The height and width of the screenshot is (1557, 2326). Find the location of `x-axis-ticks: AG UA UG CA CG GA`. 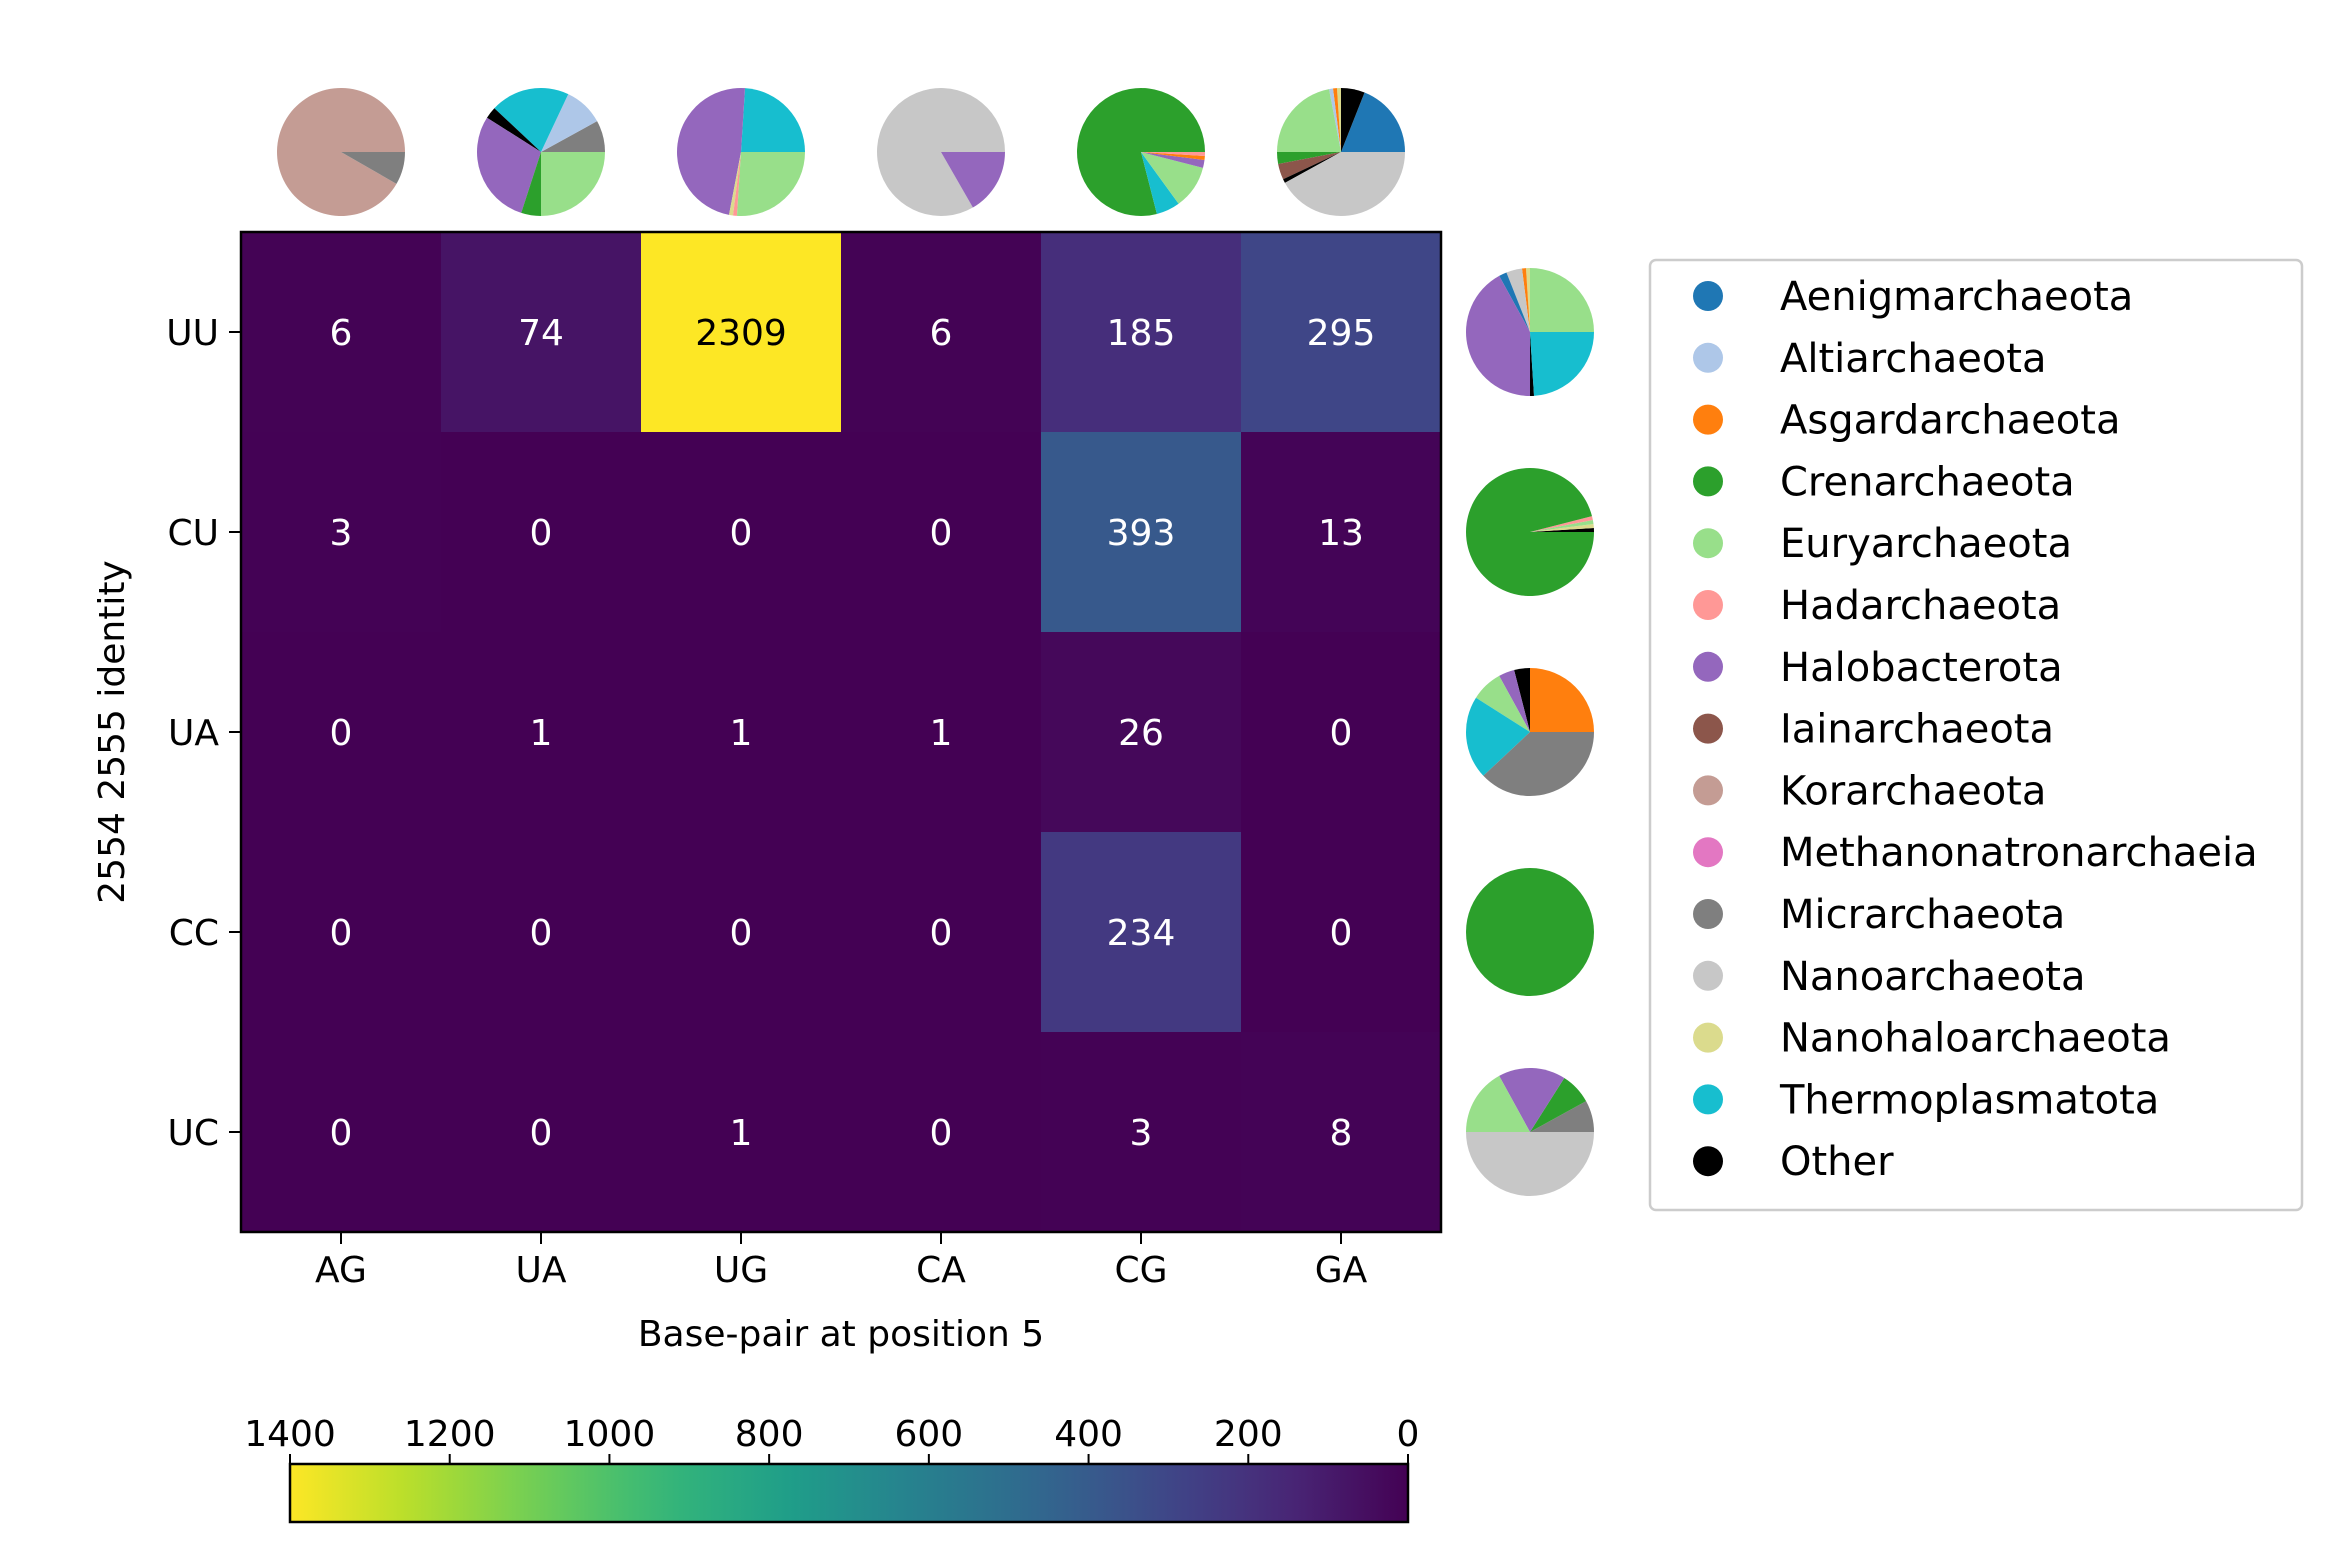

x-axis-ticks: AG UA UG CA CG GA is located at coordinates (841, 1261).